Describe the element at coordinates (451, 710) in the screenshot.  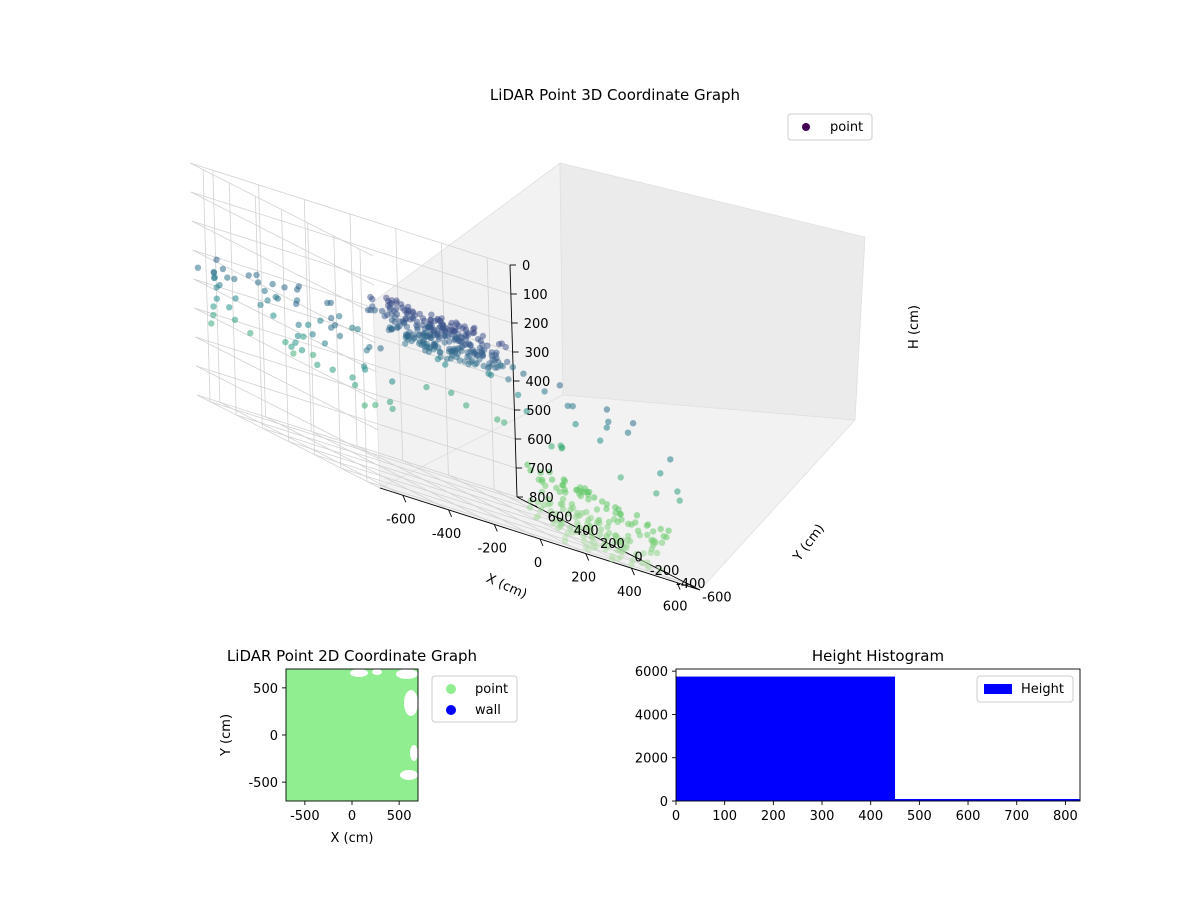
I see `legend-2d-wall-marker` at that location.